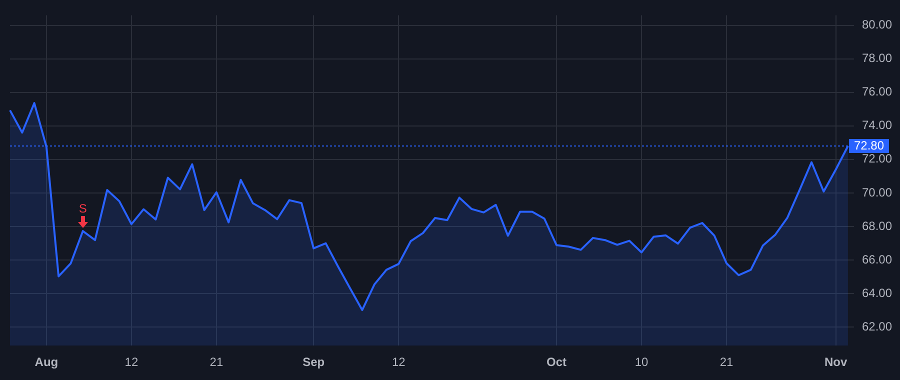 The image size is (900, 380). Describe the element at coordinates (877, 25) in the screenshot. I see `y-tick-label: 80.00` at that location.